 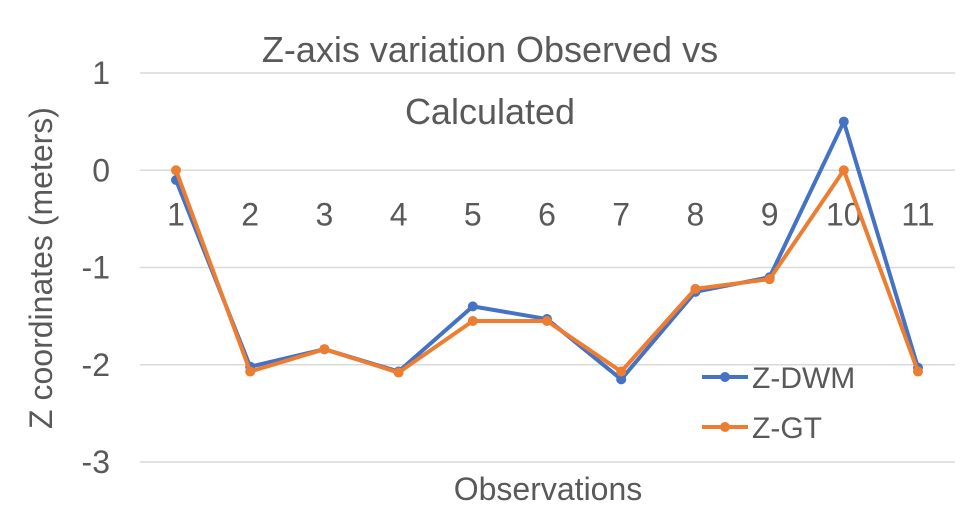 What do you see at coordinates (621, 214) in the screenshot?
I see `x-tick-label: 7` at bounding box center [621, 214].